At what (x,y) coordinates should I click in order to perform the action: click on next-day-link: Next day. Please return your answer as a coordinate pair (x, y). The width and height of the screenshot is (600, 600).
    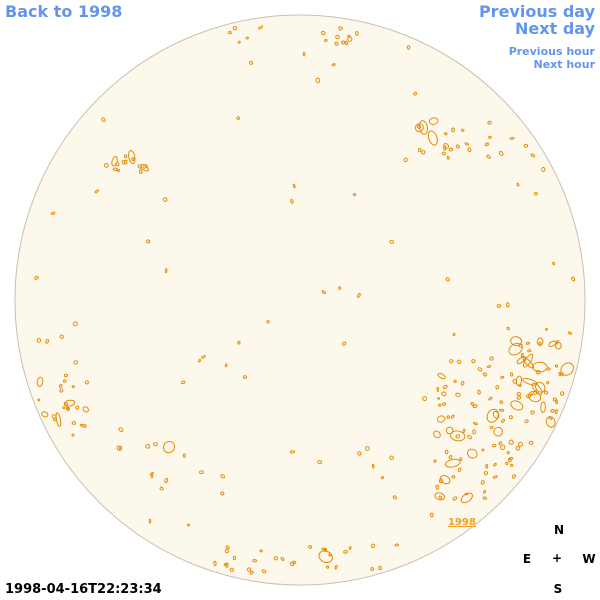
    Looking at the image, I should click on (555, 28).